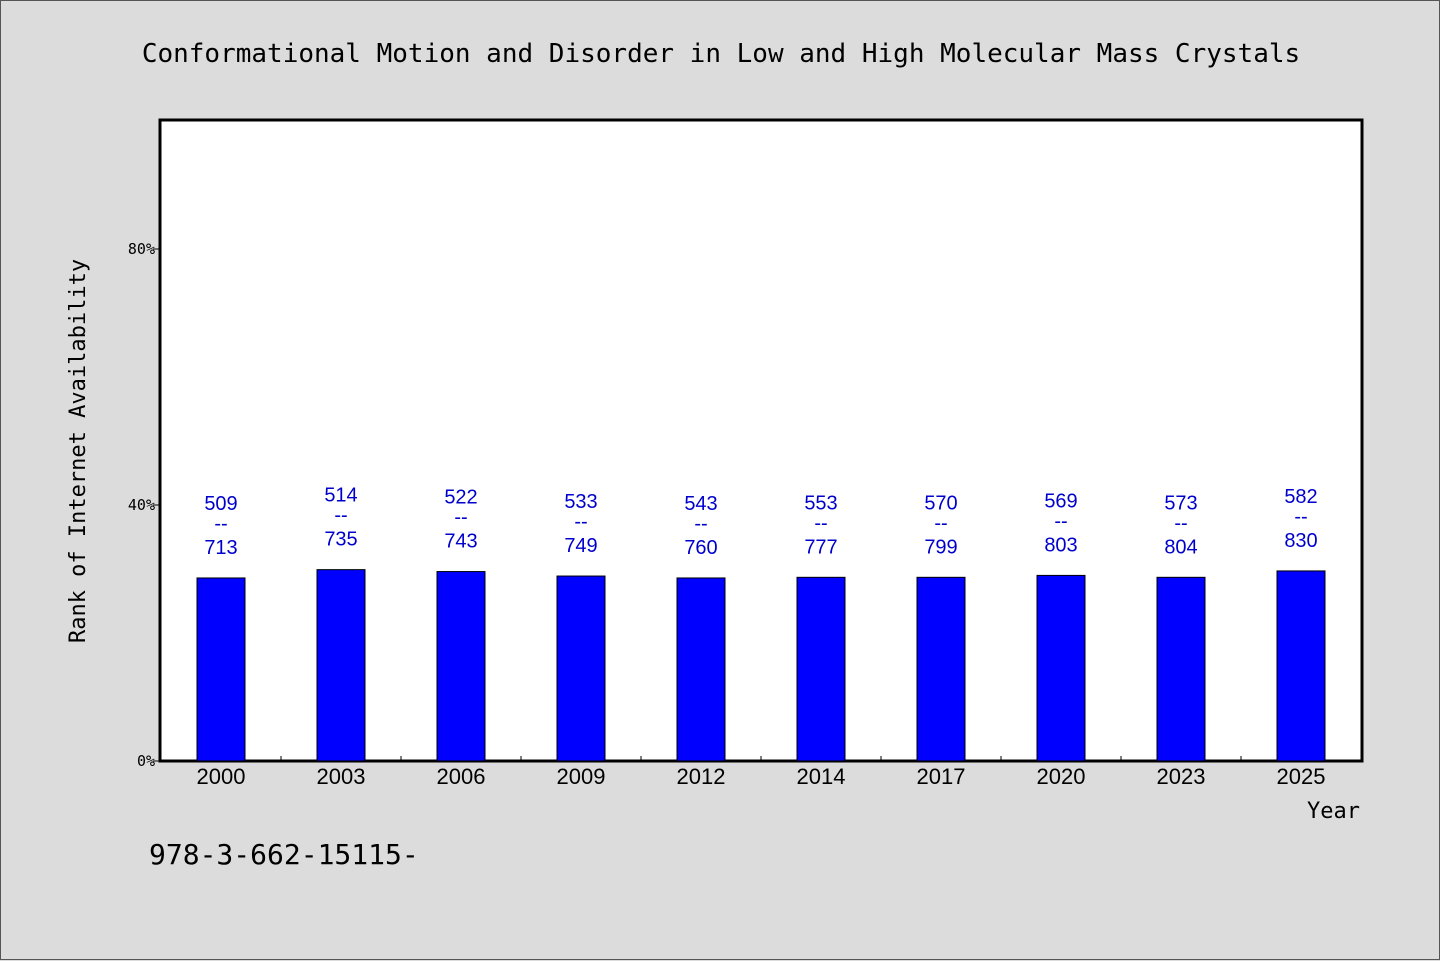 The height and width of the screenshot is (961, 1440). I want to click on bar-label-low: 582, so click(1300, 497).